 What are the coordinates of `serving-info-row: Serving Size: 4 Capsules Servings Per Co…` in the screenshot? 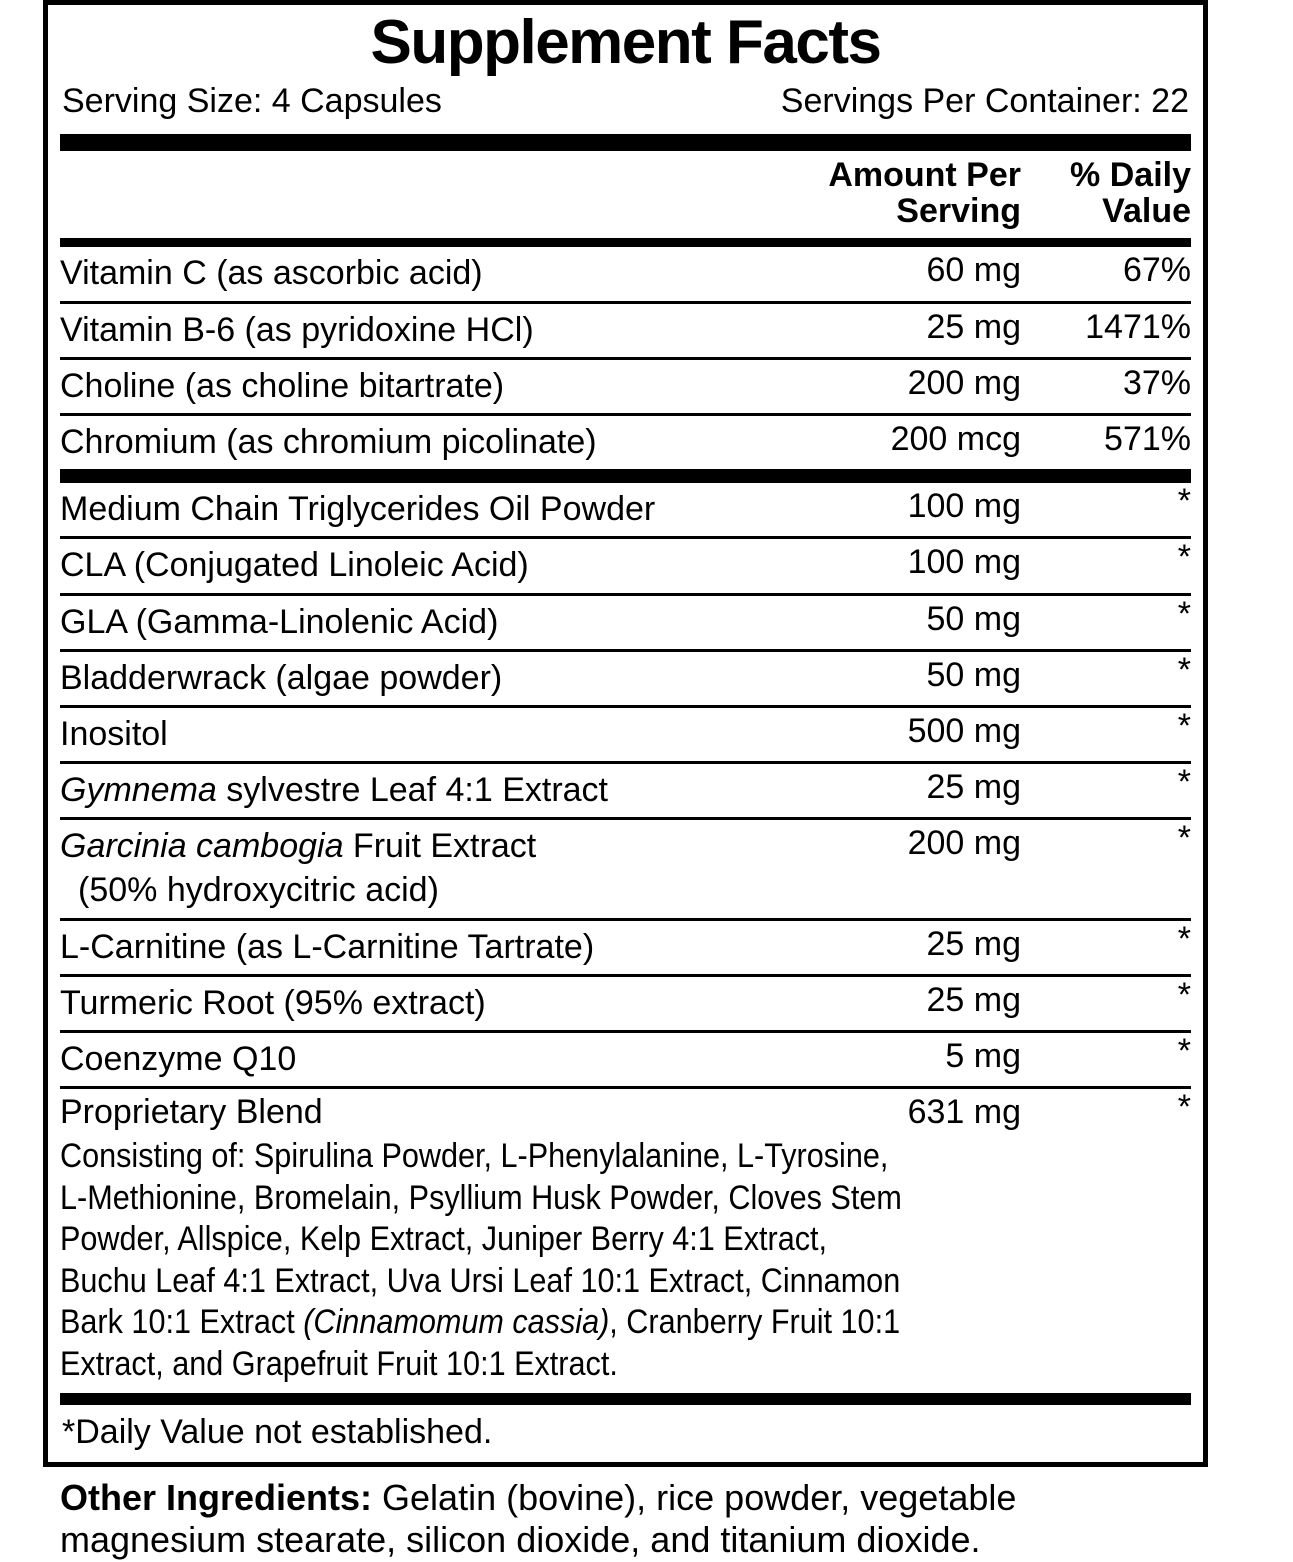 It's located at (625, 108).